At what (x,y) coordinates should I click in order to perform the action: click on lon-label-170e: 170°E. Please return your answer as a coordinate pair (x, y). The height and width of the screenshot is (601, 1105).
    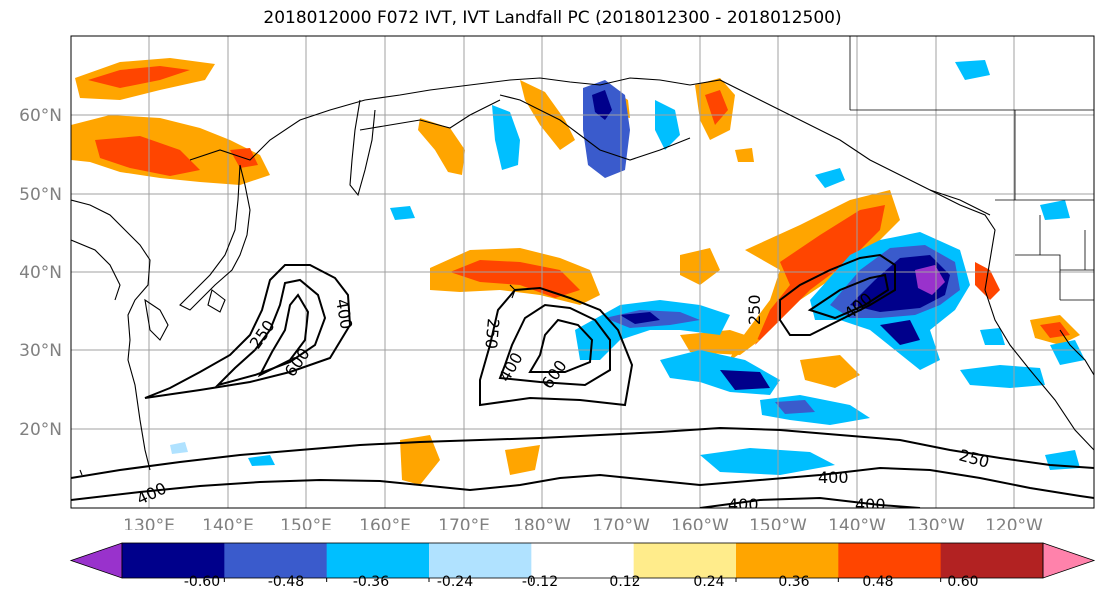
    Looking at the image, I should click on (464, 523).